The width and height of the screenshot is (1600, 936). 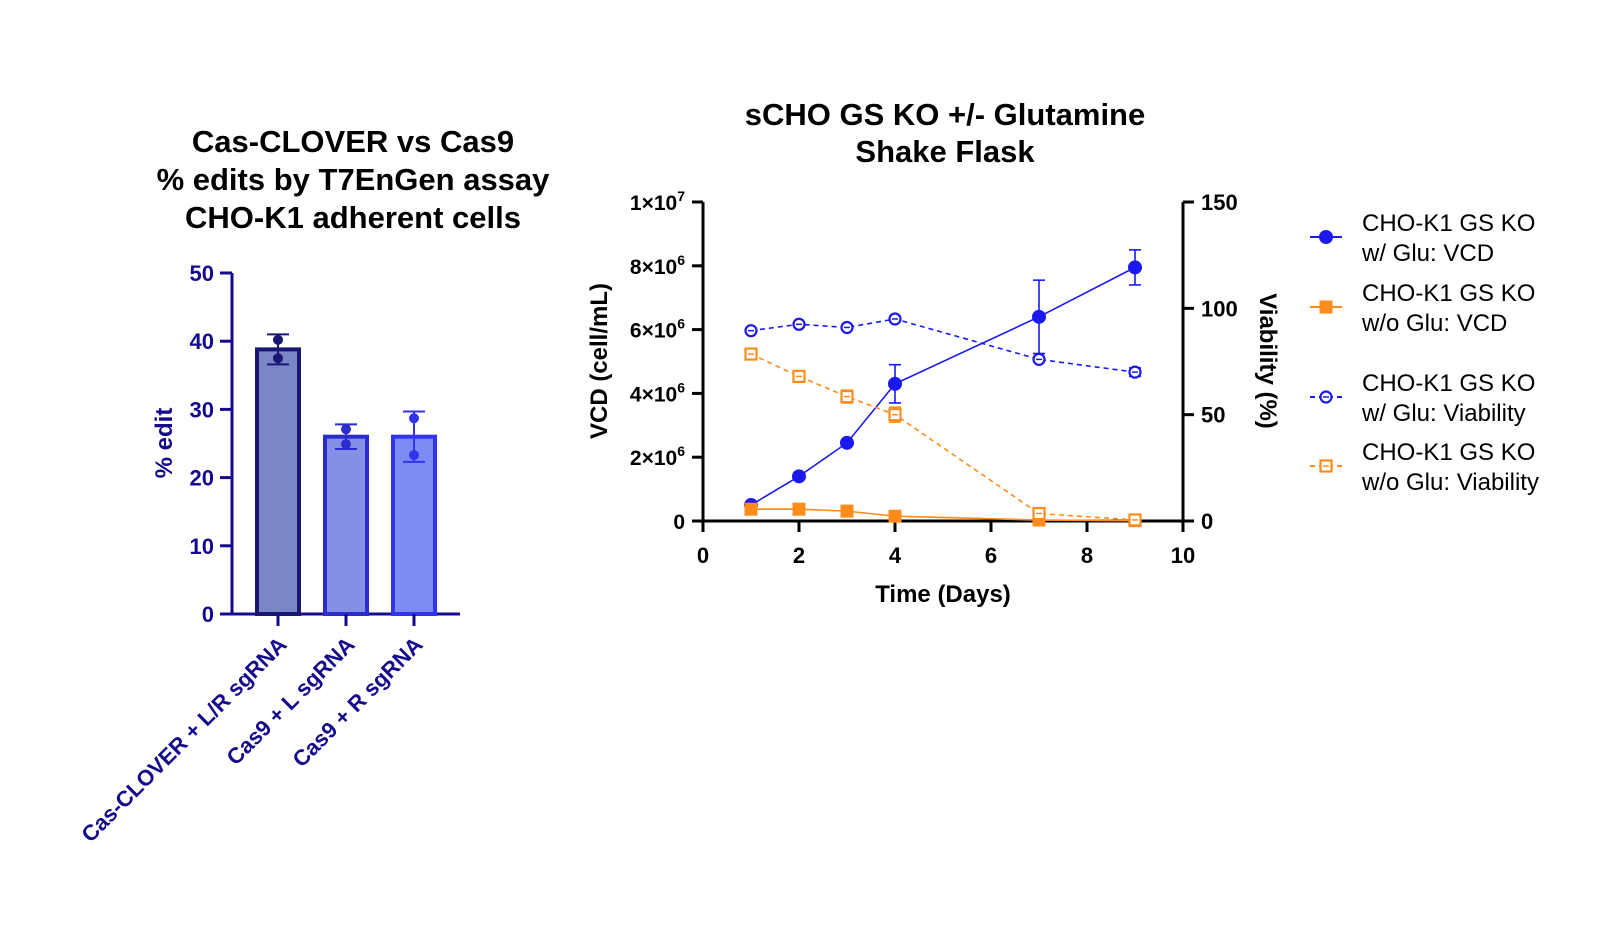 I want to click on line-chart-x-tick-label: 6, so click(x=991, y=555).